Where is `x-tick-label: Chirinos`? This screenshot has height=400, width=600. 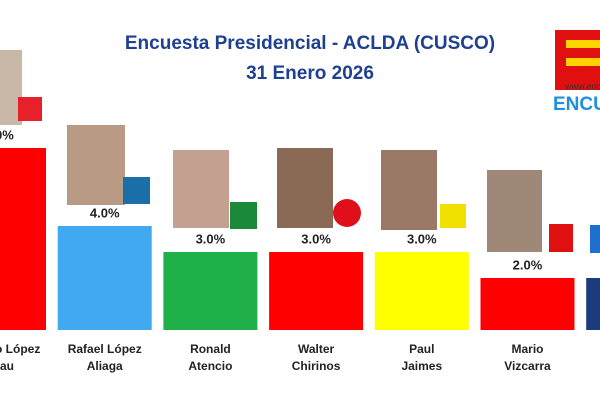
x-tick-label: Chirinos is located at coordinates (316, 366).